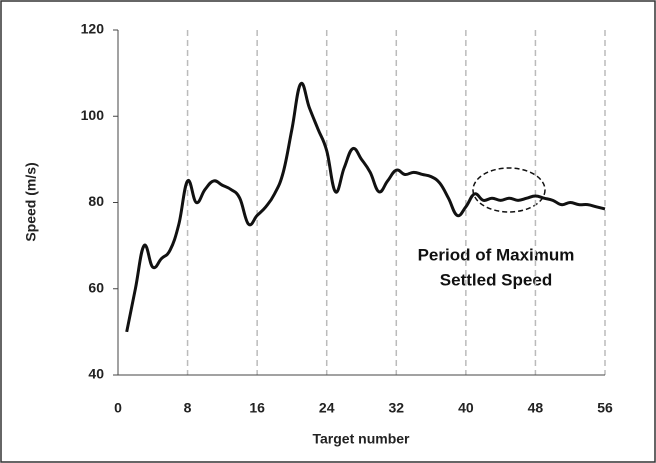 This screenshot has height=463, width=656. What do you see at coordinates (496, 254) in the screenshot?
I see `annotation: Period of Maximum` at bounding box center [496, 254].